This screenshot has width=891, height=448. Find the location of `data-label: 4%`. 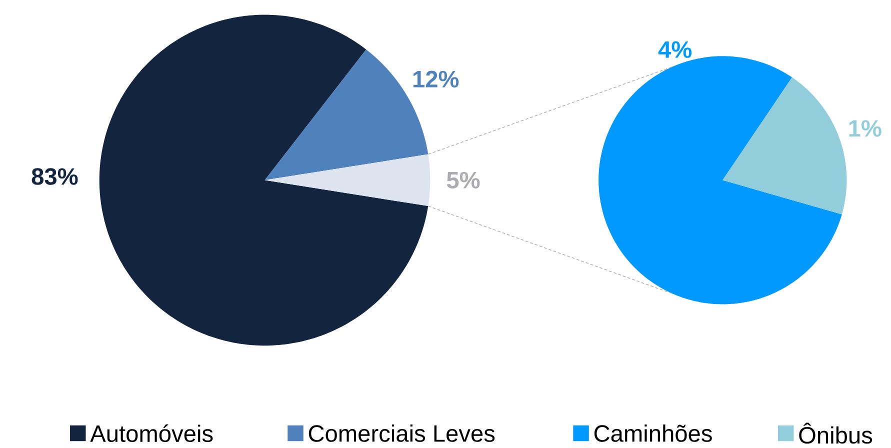

data-label: 4% is located at coordinates (675, 49).